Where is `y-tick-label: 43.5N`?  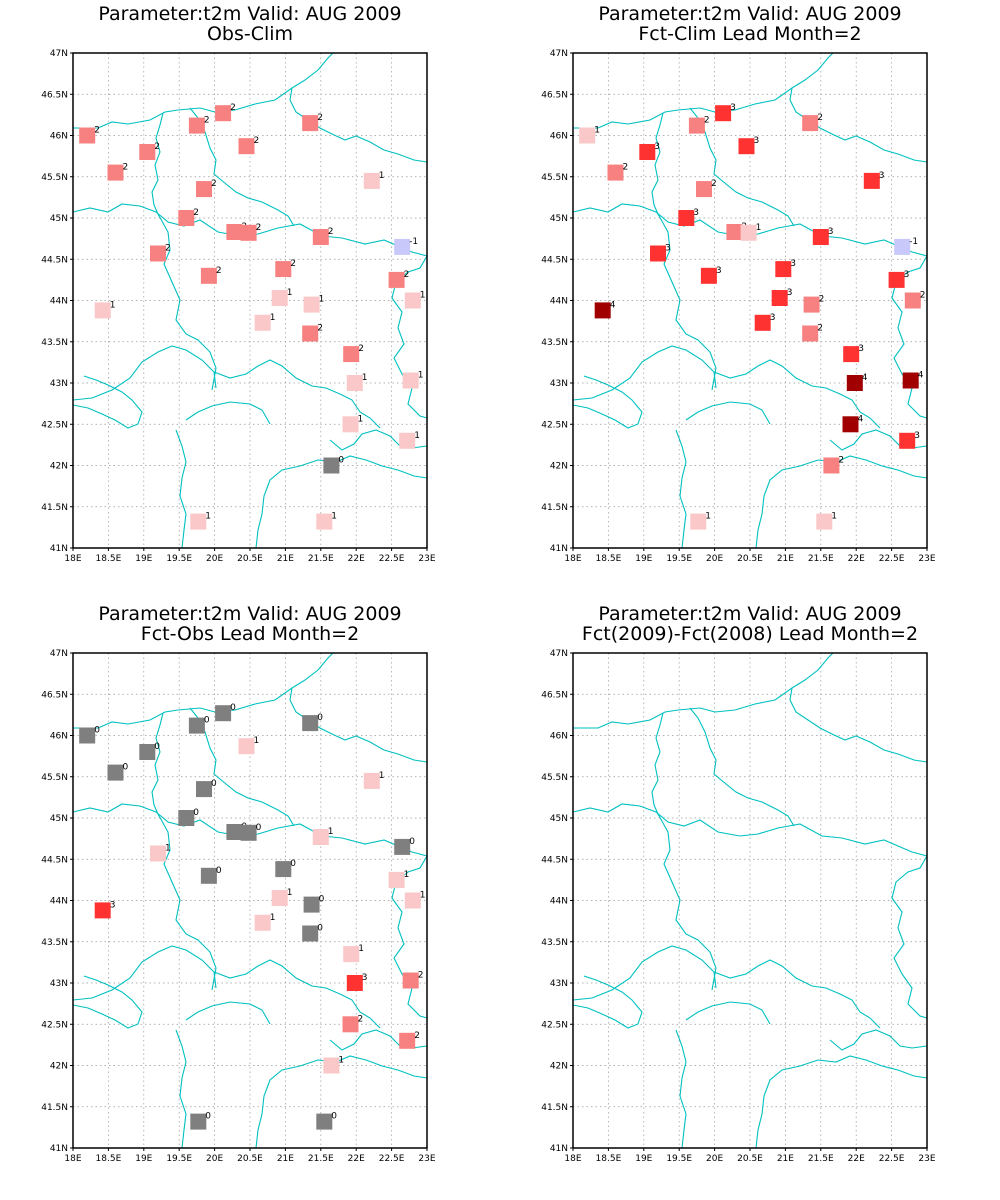 y-tick-label: 43.5N is located at coordinates (54, 343).